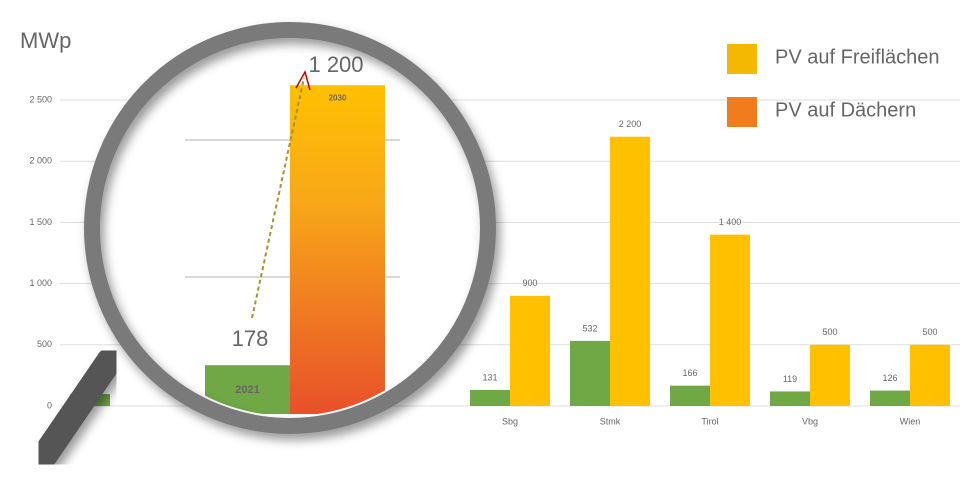  I want to click on x-tick-label: Wien, so click(910, 421).